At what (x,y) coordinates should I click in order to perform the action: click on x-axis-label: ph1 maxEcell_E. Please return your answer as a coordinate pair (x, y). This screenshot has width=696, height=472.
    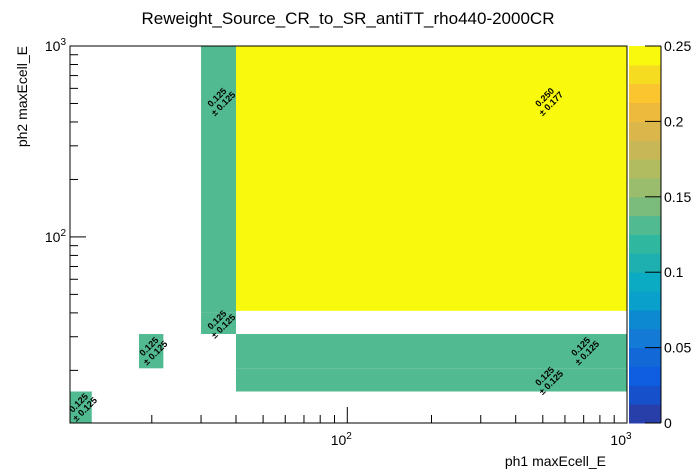
    Looking at the image, I should click on (555, 461).